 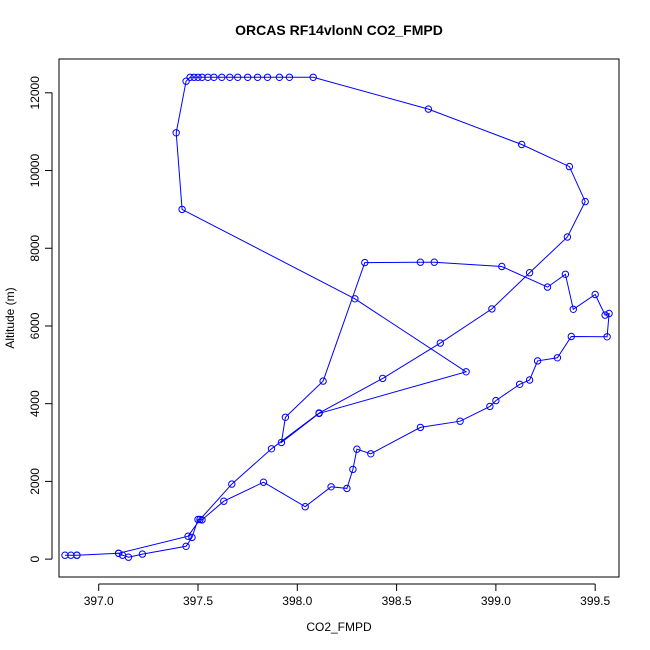 I want to click on x-tick-label: 397.5, so click(x=198, y=601).